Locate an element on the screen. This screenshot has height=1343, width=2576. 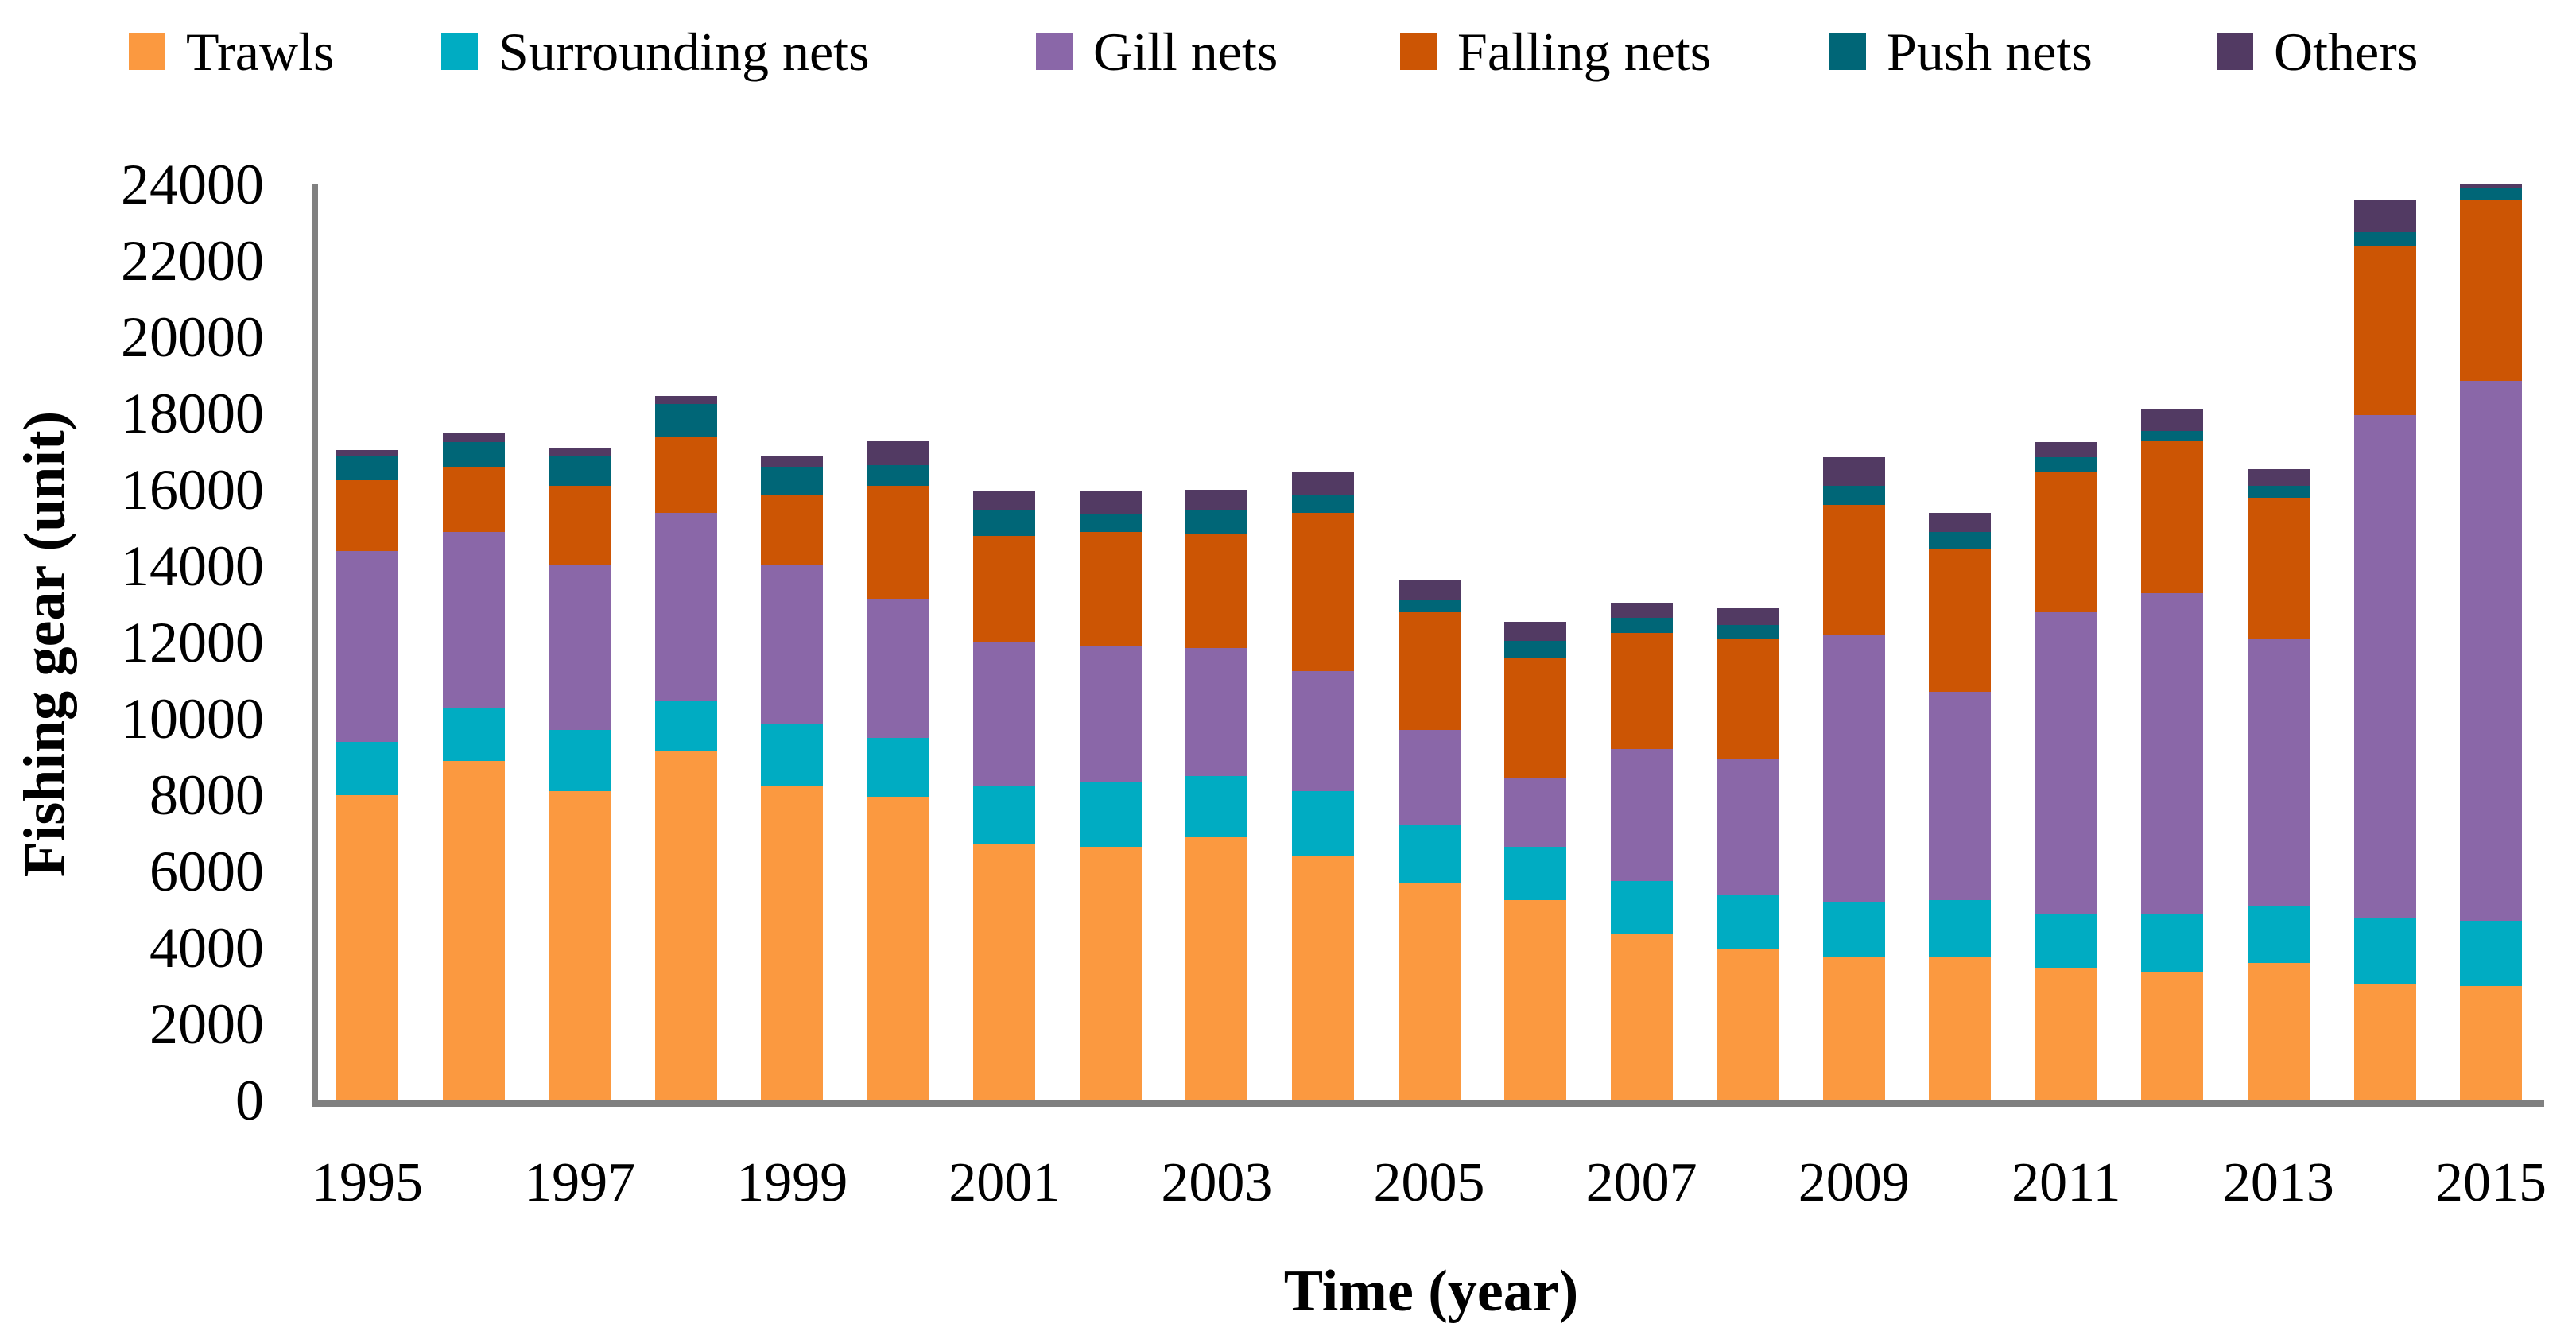
x-tick-label-2005: 2005 is located at coordinates (1429, 1182).